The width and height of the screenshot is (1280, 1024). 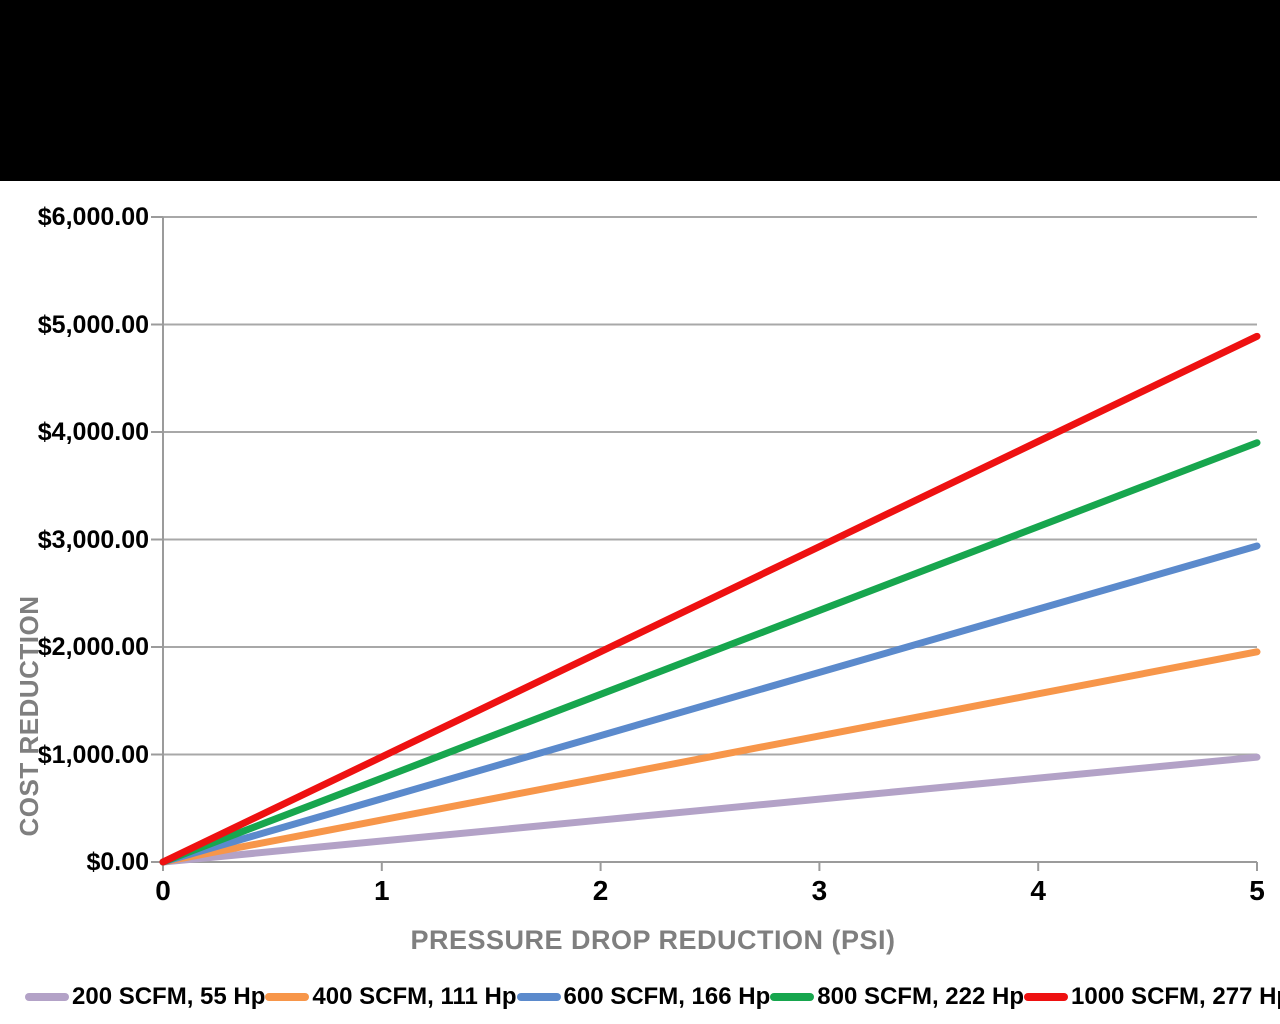 I want to click on legend-item: 400 SCFM, 111 Hp, so click(x=391, y=997).